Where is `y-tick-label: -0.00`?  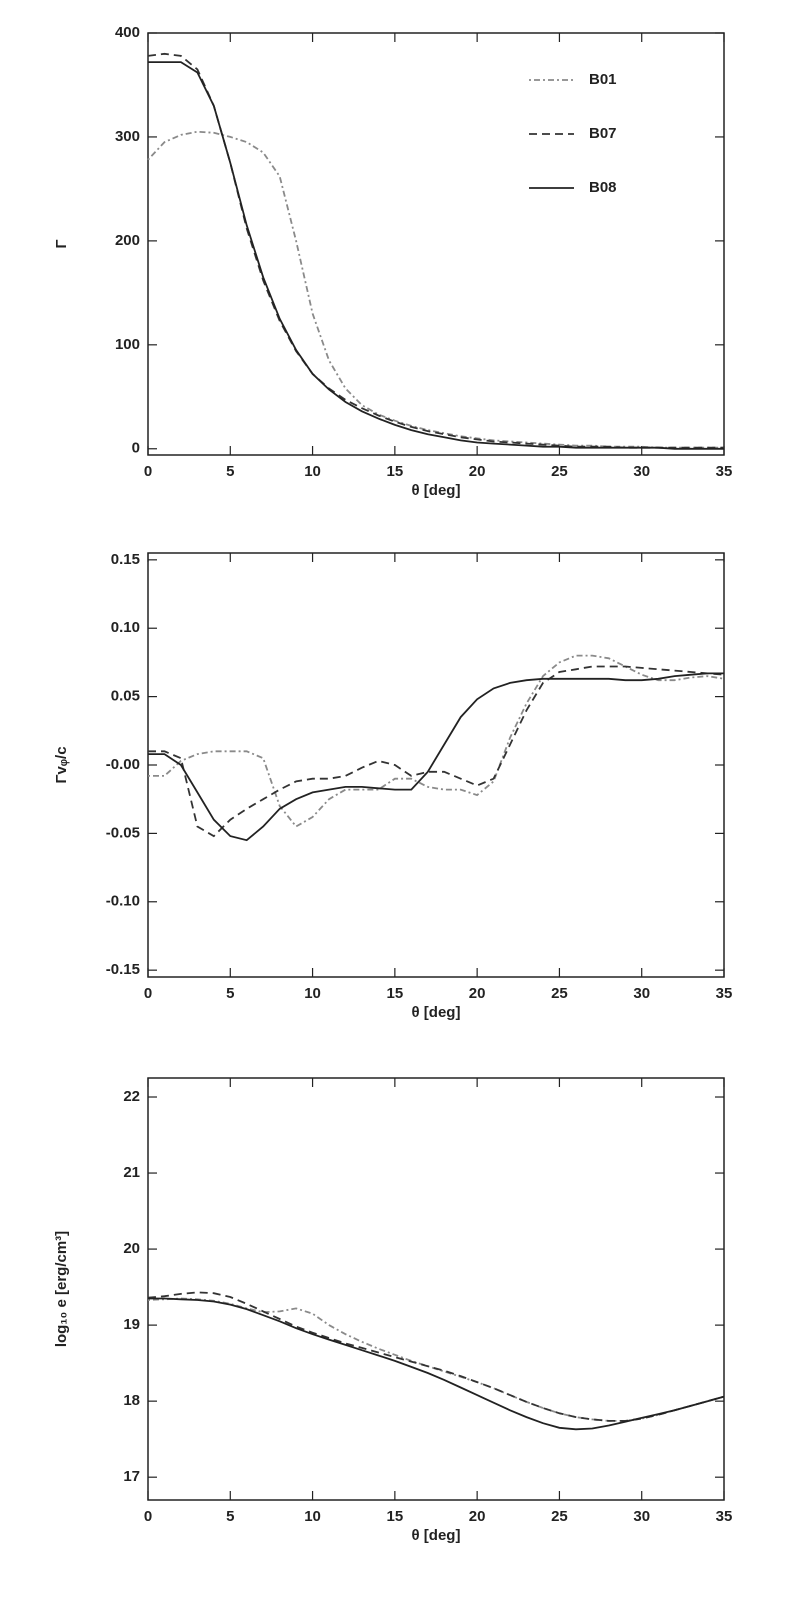 y-tick-label: -0.00 is located at coordinates (123, 764).